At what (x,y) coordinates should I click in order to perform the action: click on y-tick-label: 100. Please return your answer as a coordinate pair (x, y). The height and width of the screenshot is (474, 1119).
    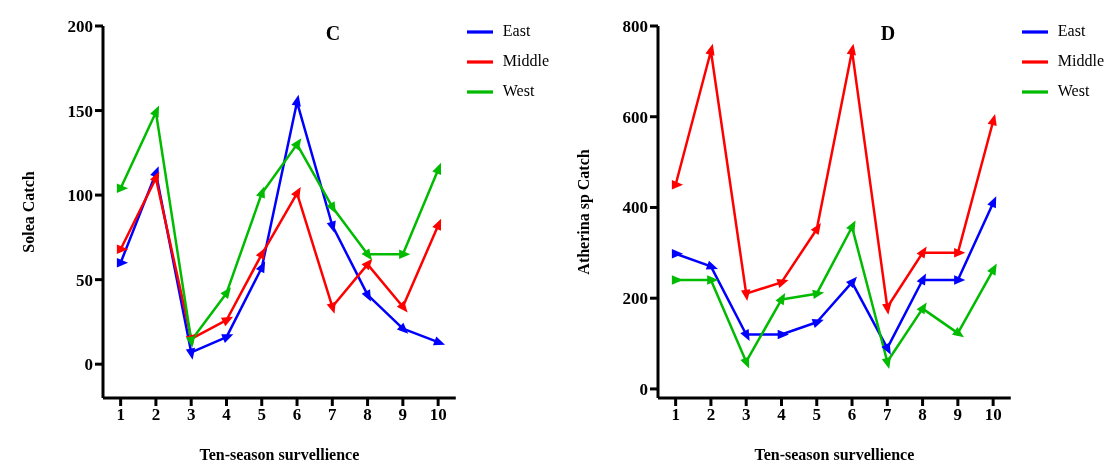
    Looking at the image, I should click on (80, 196).